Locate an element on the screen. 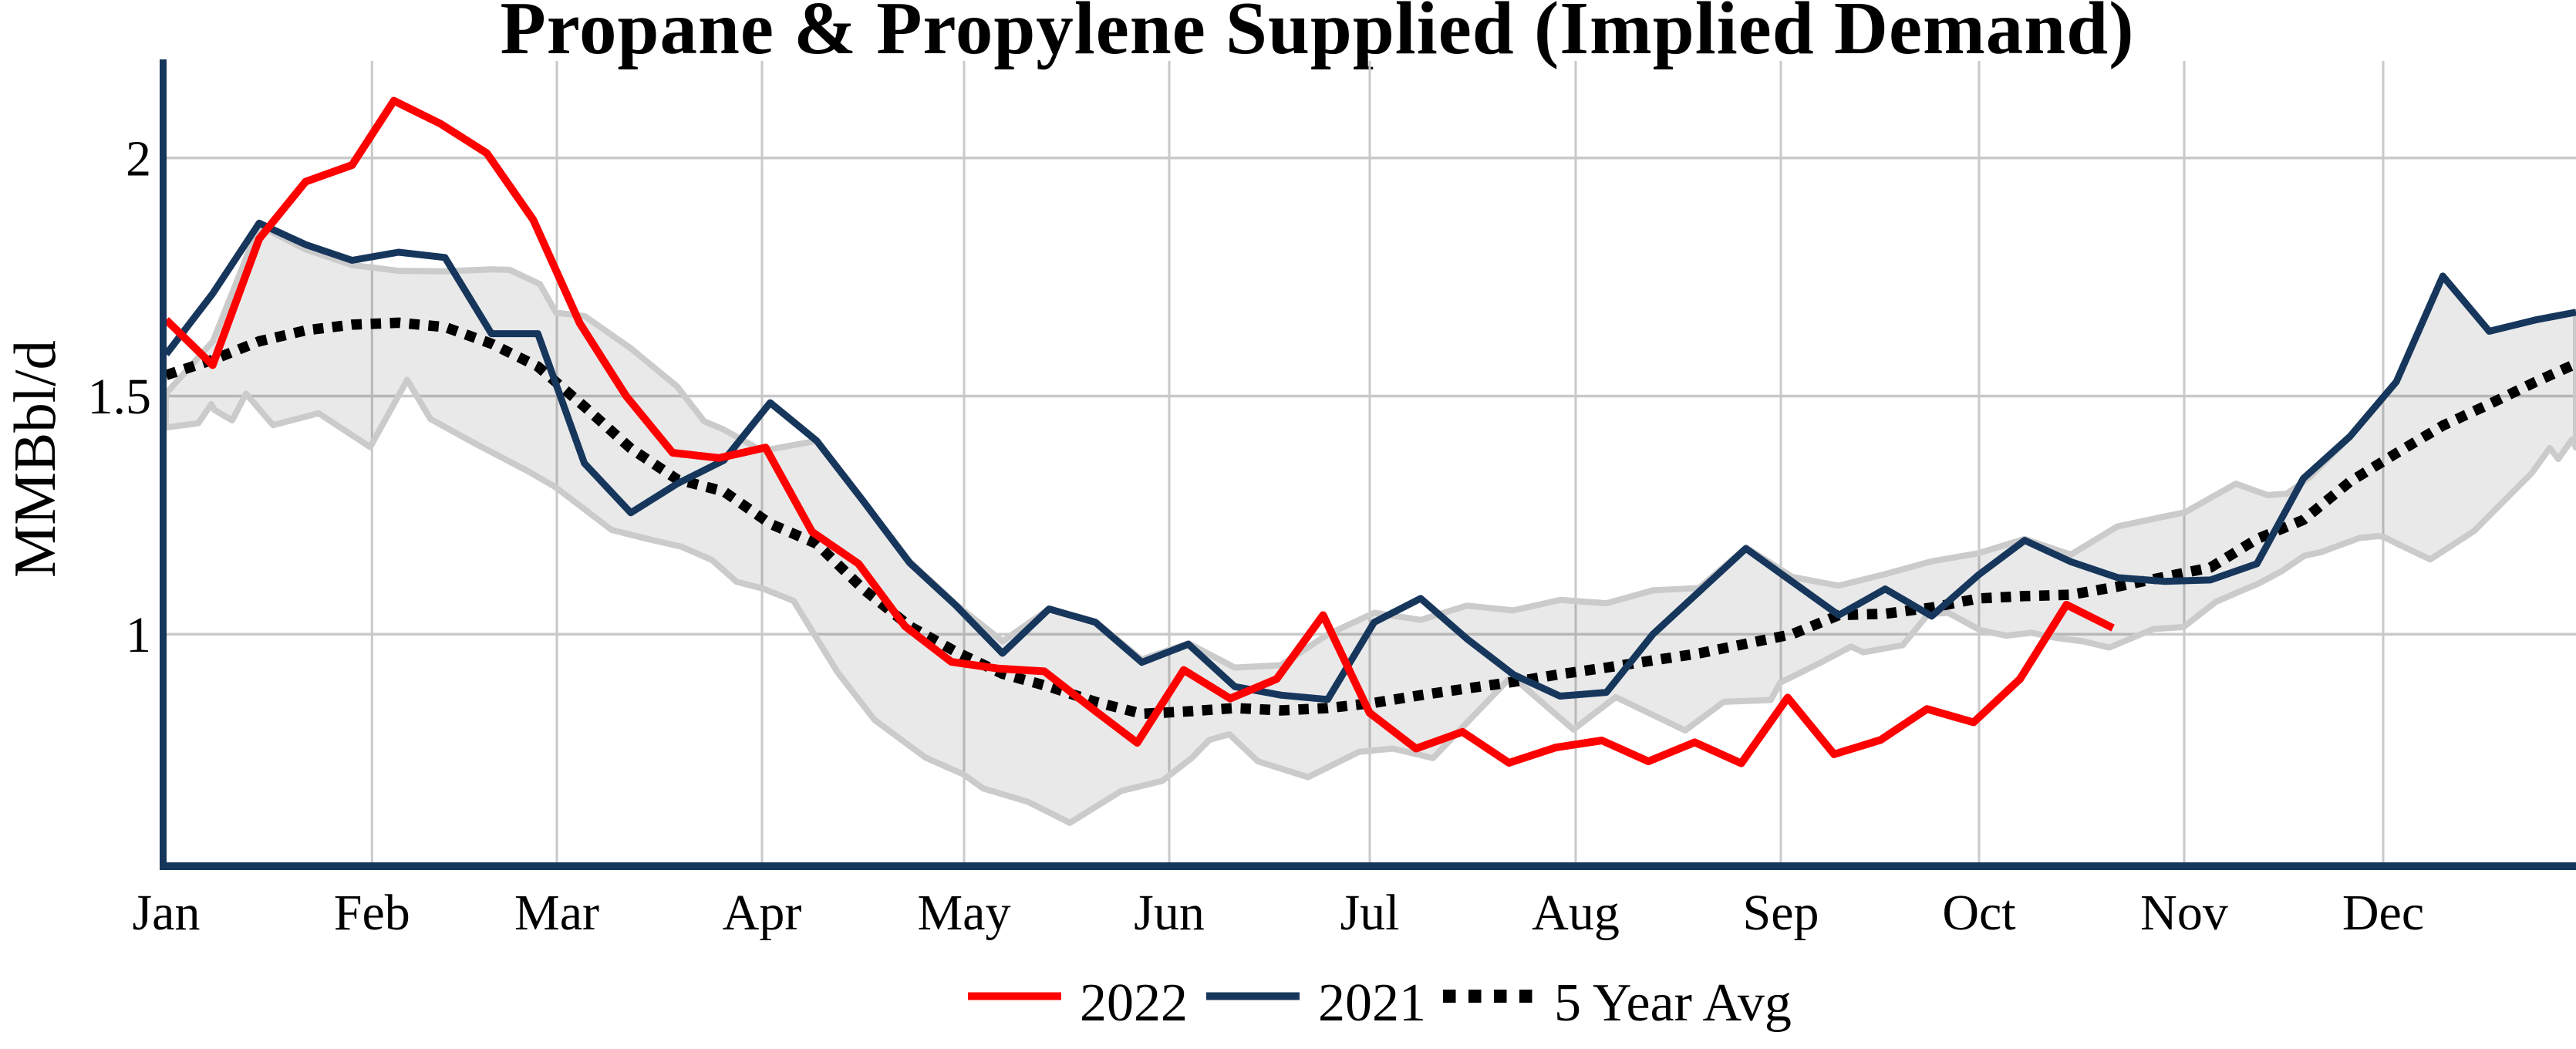  svg-text: 2022 is located at coordinates (1134, 1003).